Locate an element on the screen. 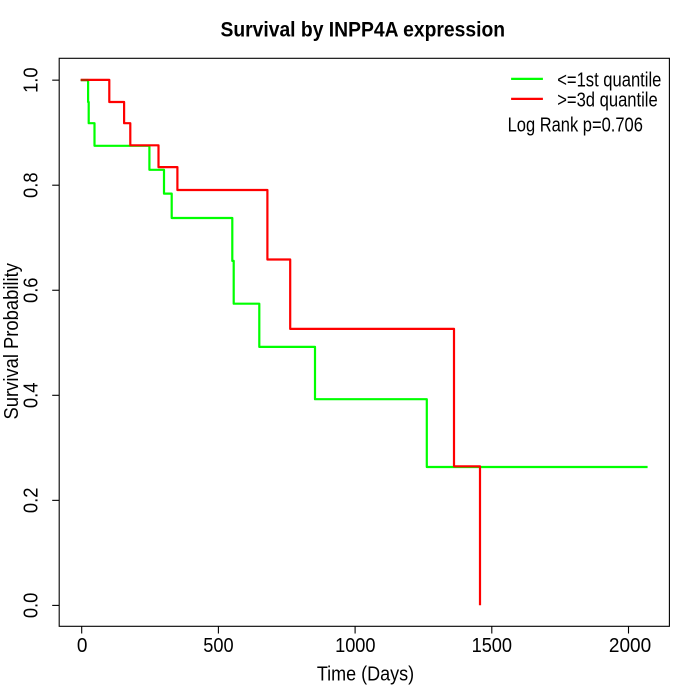 The height and width of the screenshot is (700, 700). svg-text: 1.0 is located at coordinates (32, 80).